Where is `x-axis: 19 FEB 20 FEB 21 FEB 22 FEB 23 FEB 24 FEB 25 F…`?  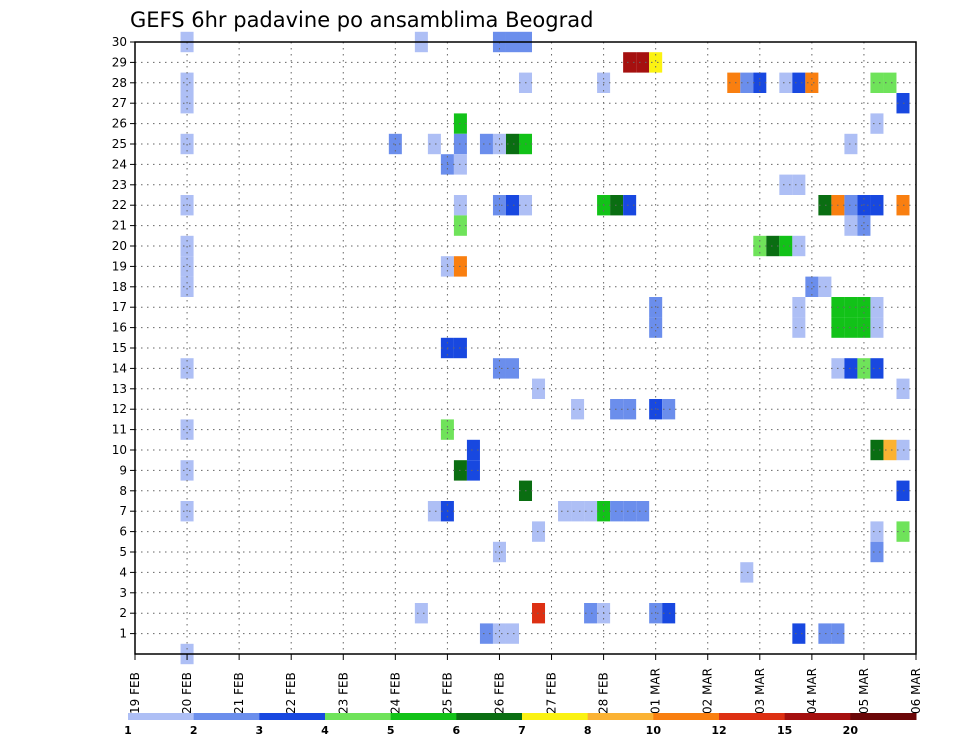 x-axis: 19 FEB 20 FEB 21 FEB 22 FEB 23 FEB 24 FEB 25 F… is located at coordinates (525, 684).